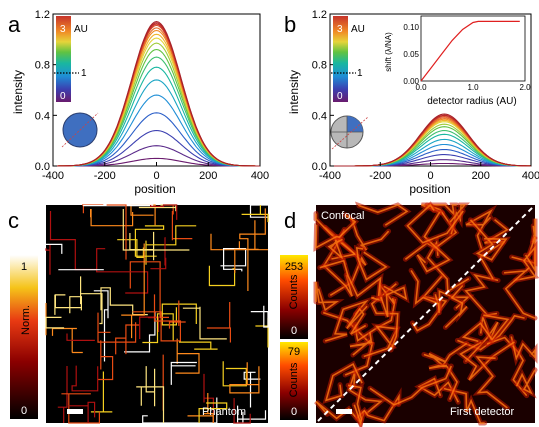 This screenshot has height=427, width=539. Describe the element at coordinates (340, 59) in the screenshot. I see `chart-b-colorbar` at that location.